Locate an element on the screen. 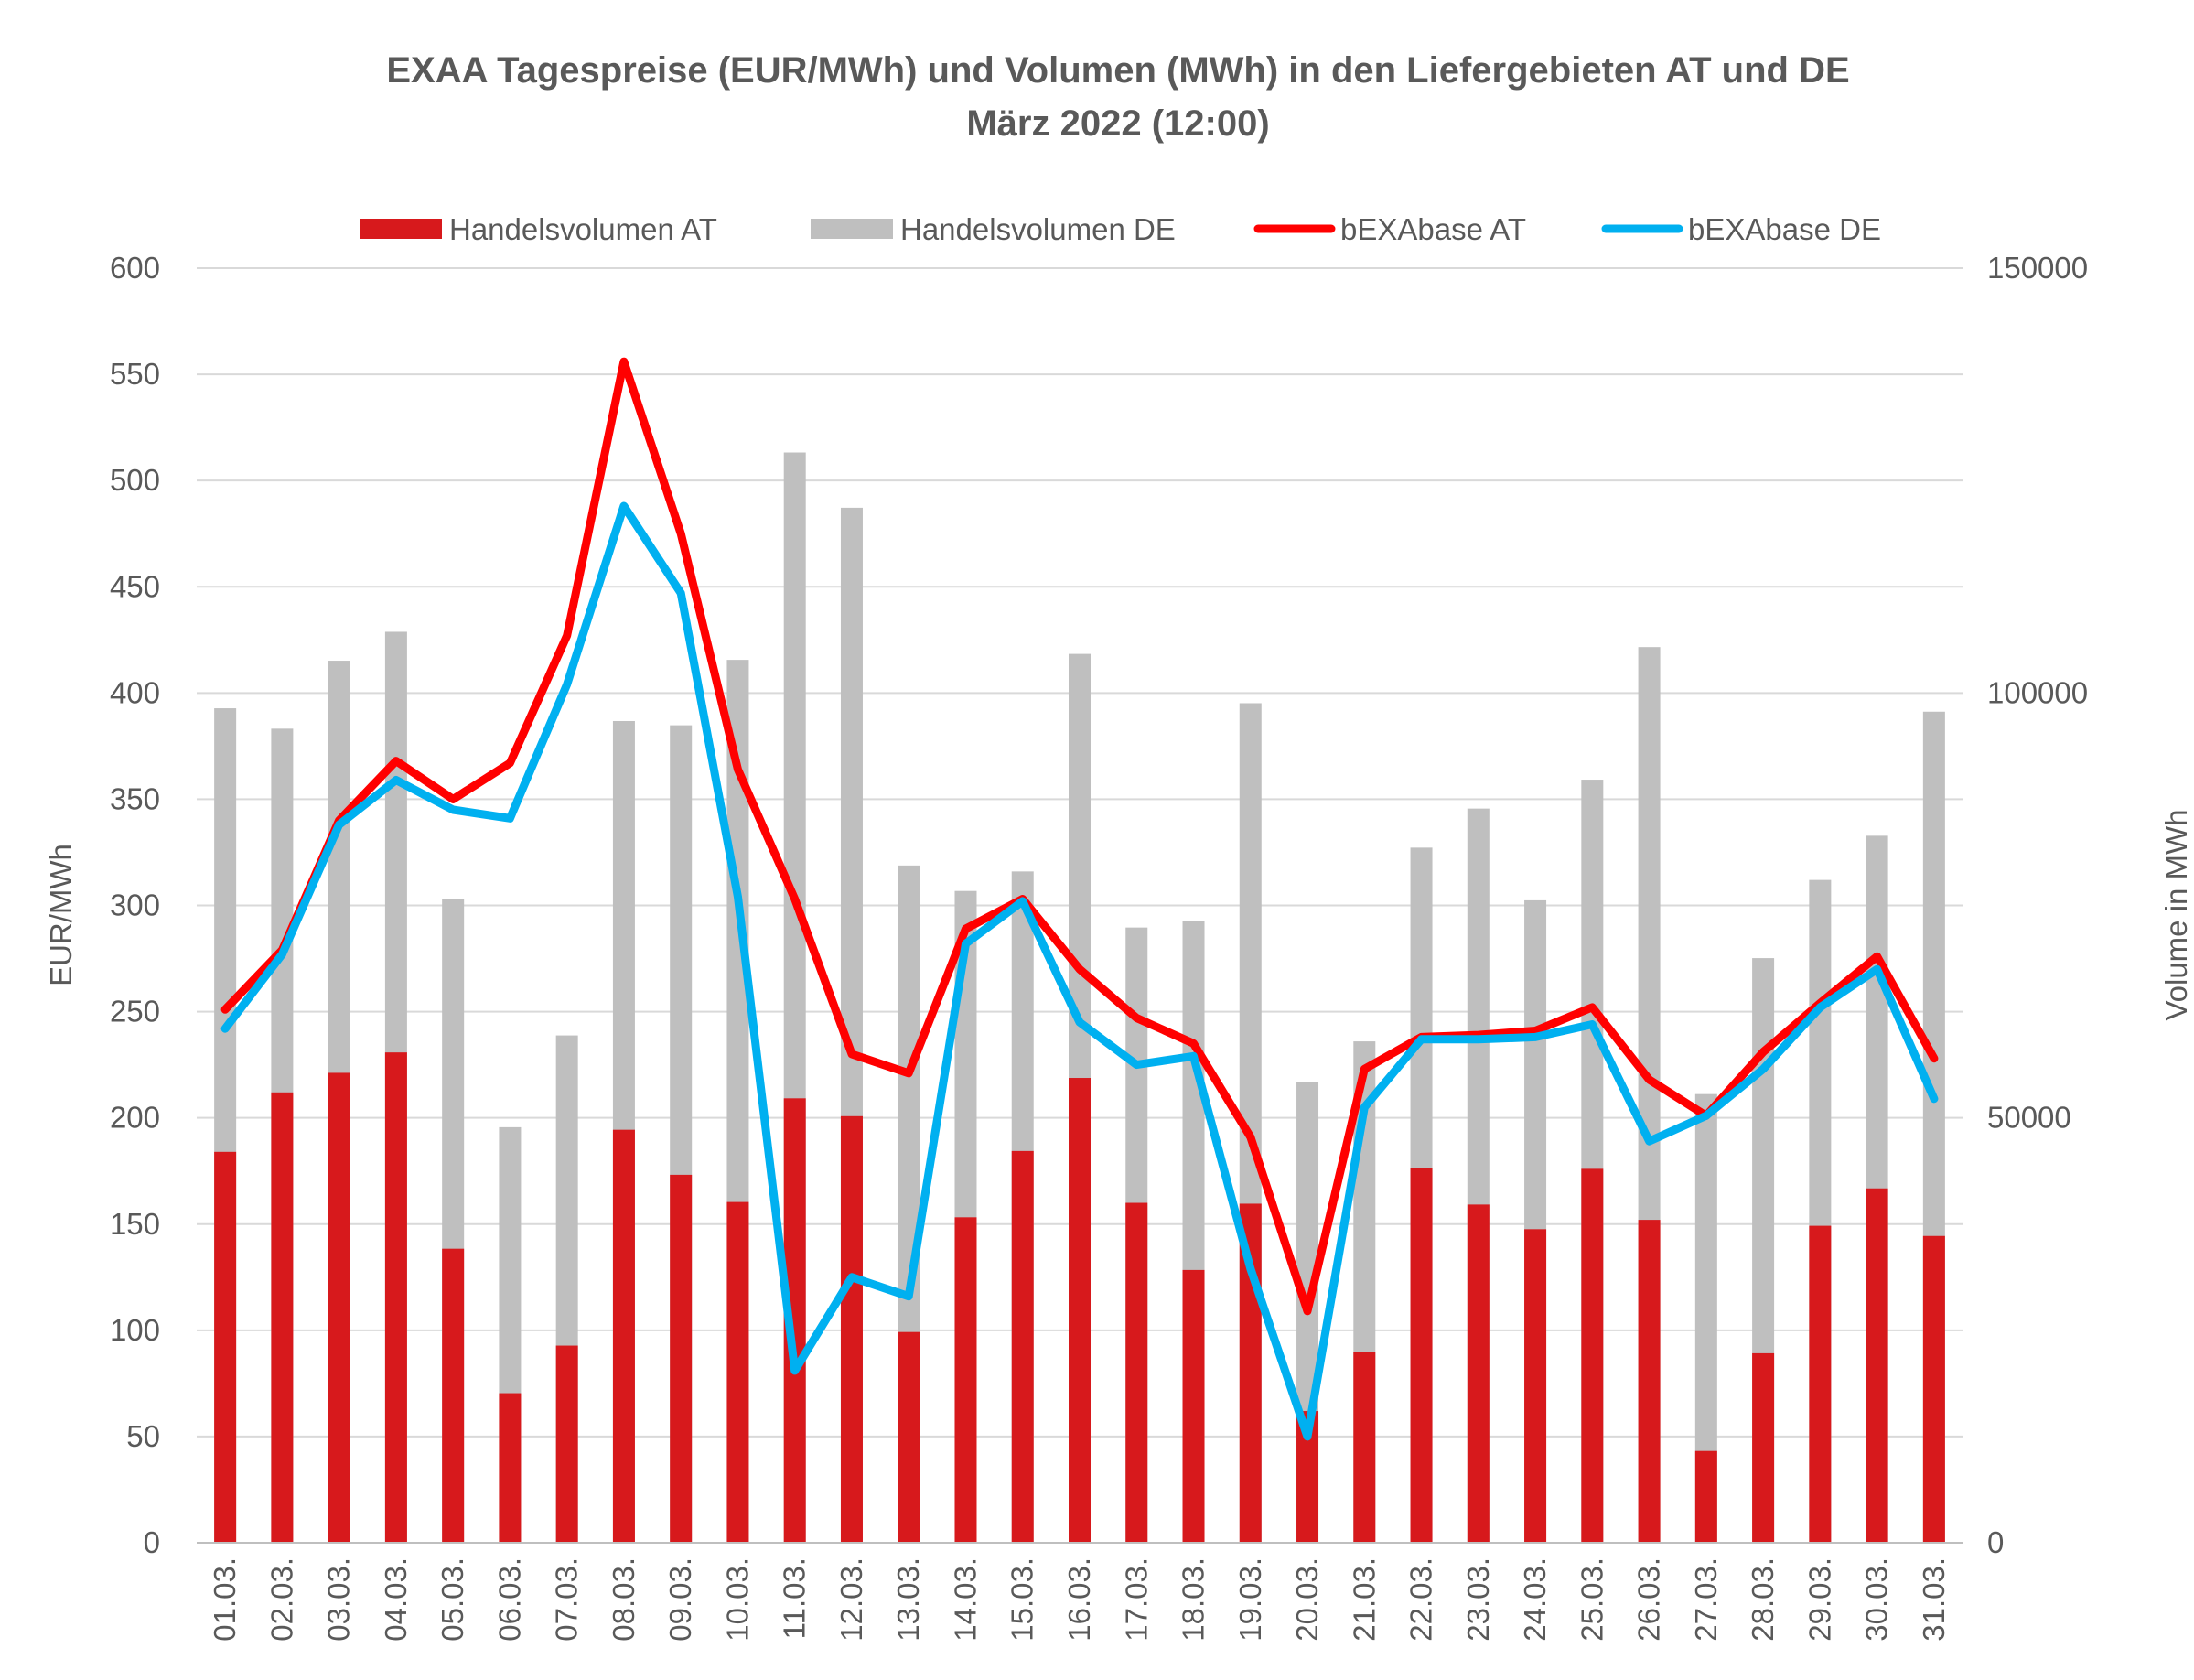 This screenshot has height=1680, width=2194. y-tick-label: 550 is located at coordinates (135, 374).